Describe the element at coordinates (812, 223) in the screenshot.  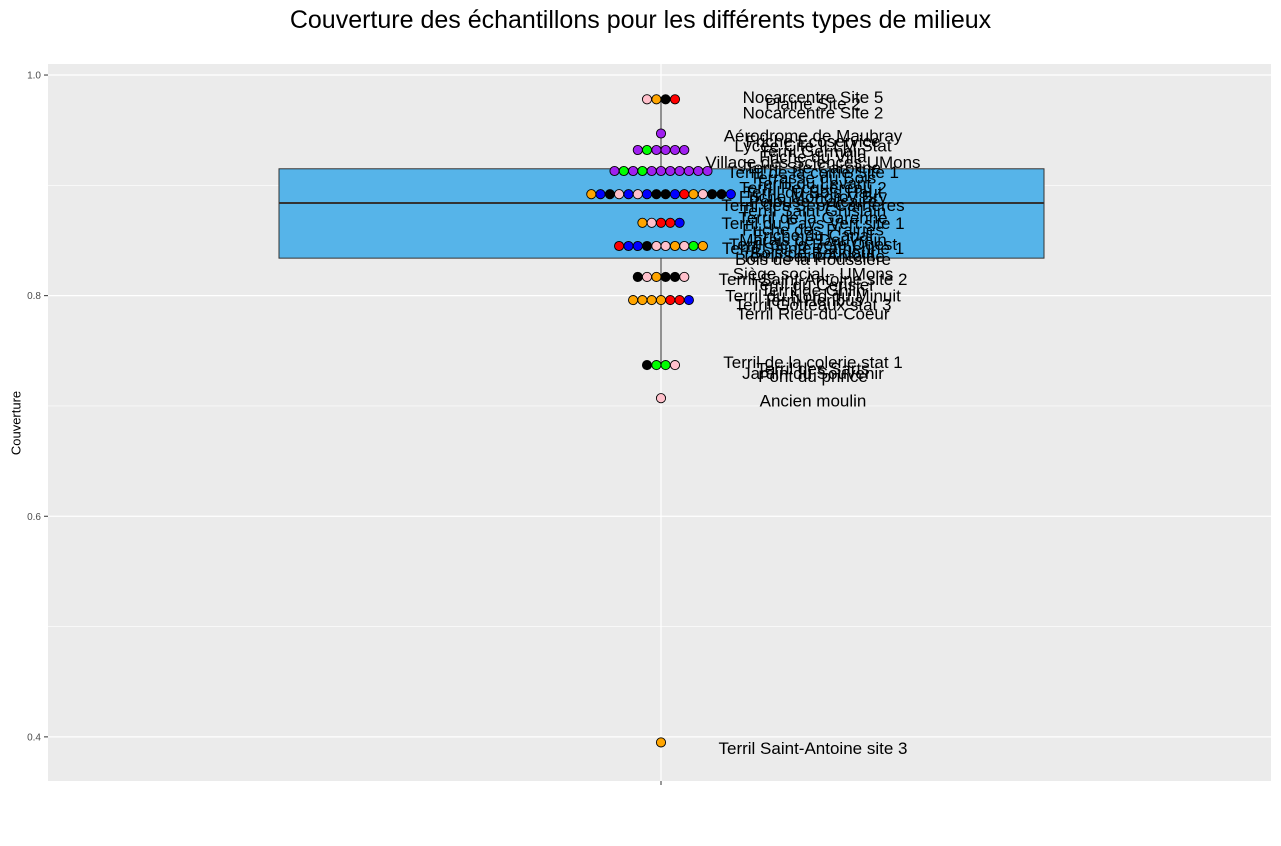
I see `point-label: Terril du Pays Vert site 1` at that location.